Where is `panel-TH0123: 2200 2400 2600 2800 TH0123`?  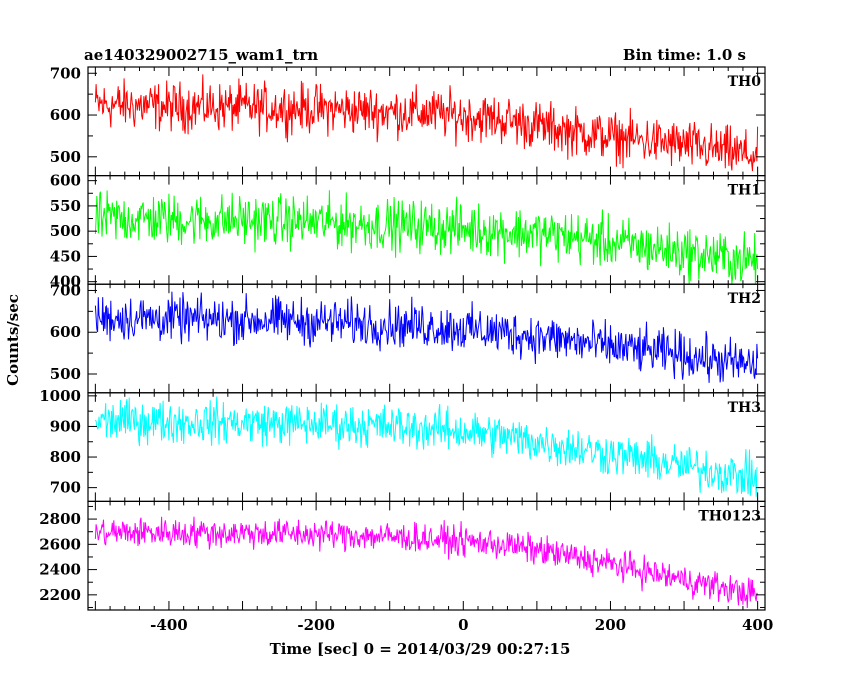
panel-TH0123: 2200 2400 2600 2800 TH0123 is located at coordinates (402, 555).